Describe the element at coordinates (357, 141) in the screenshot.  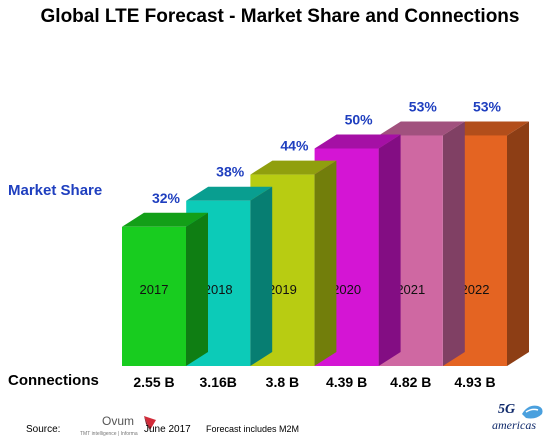
I see `bar-top-2020` at that location.